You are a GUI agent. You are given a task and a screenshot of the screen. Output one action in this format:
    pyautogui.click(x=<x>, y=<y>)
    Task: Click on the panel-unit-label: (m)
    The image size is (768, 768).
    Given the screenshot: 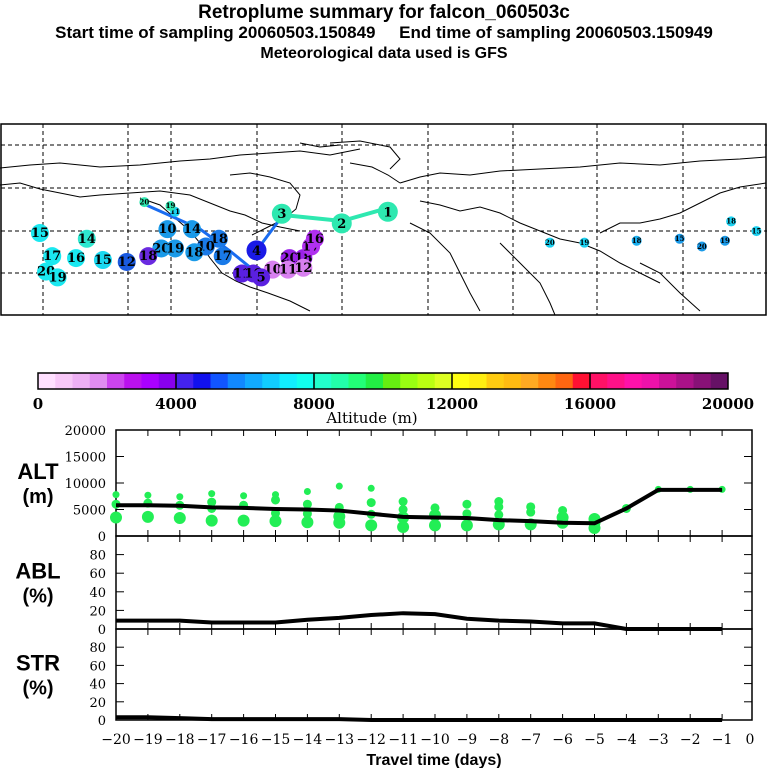 What is the action you would take?
    pyautogui.click(x=37, y=497)
    